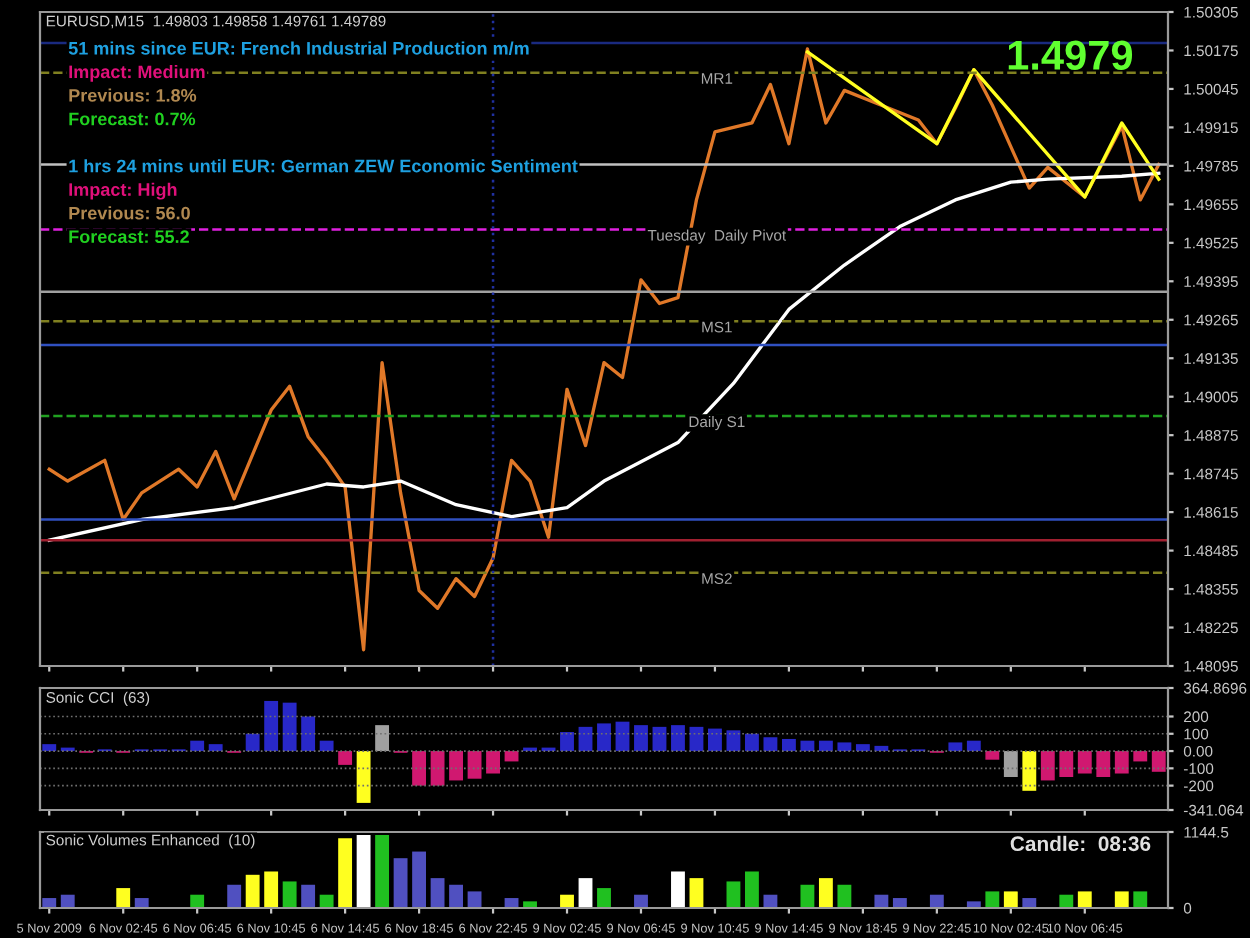 The width and height of the screenshot is (1250, 938). I want to click on annotation: Forecast: 55.2, so click(129, 237).